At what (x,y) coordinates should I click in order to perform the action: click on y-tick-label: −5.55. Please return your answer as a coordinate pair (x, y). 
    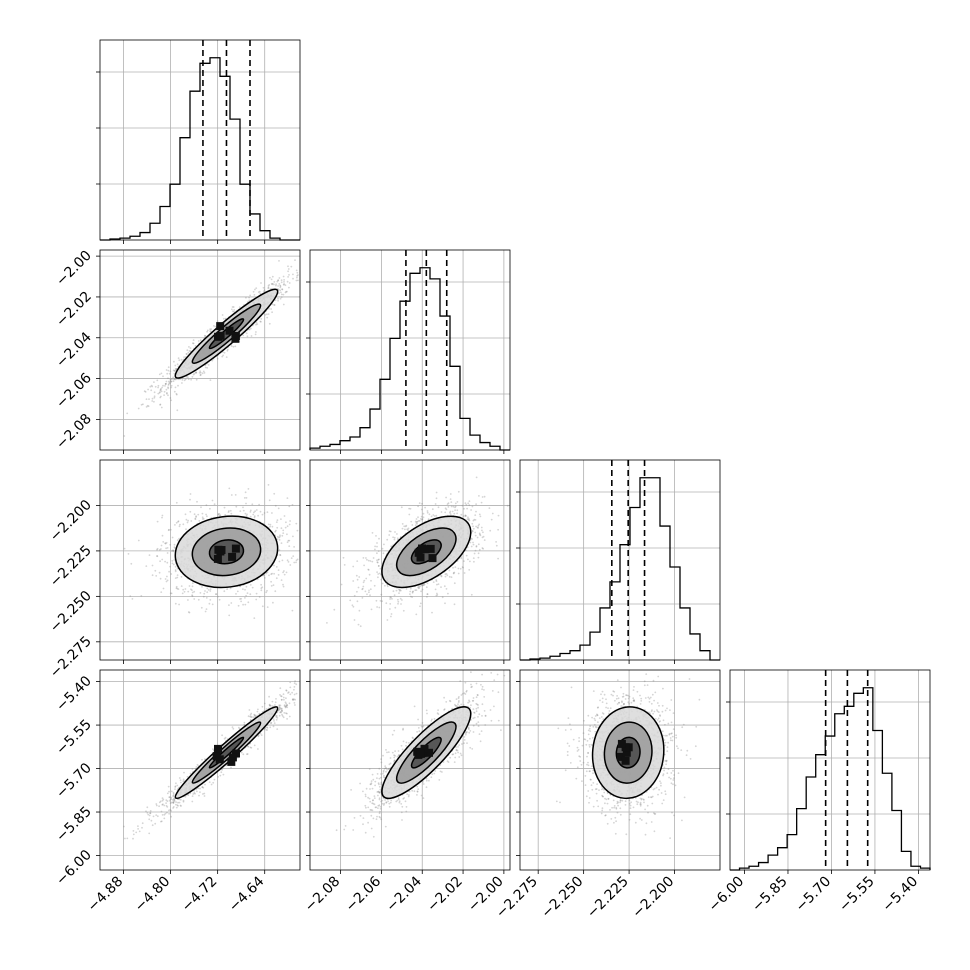
    Looking at the image, I should click on (74, 738).